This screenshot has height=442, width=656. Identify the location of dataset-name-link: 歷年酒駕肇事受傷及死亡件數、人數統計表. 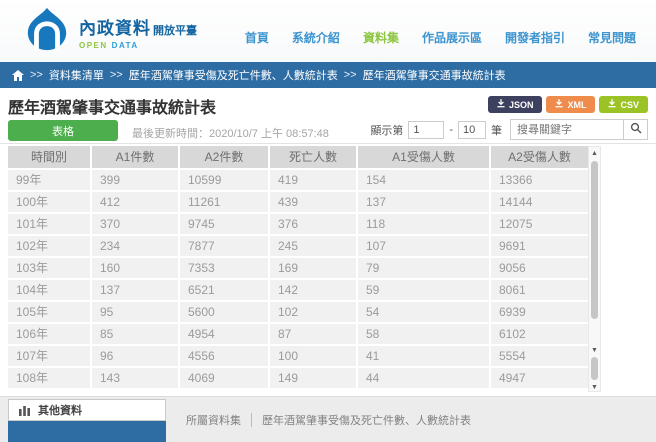
(366, 421).